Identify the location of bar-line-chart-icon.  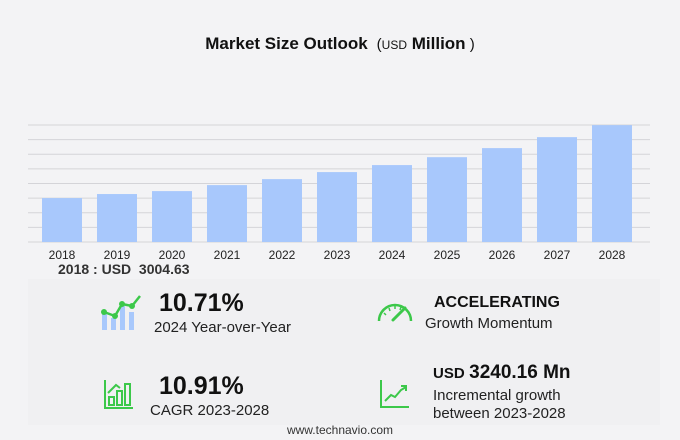
(121, 312).